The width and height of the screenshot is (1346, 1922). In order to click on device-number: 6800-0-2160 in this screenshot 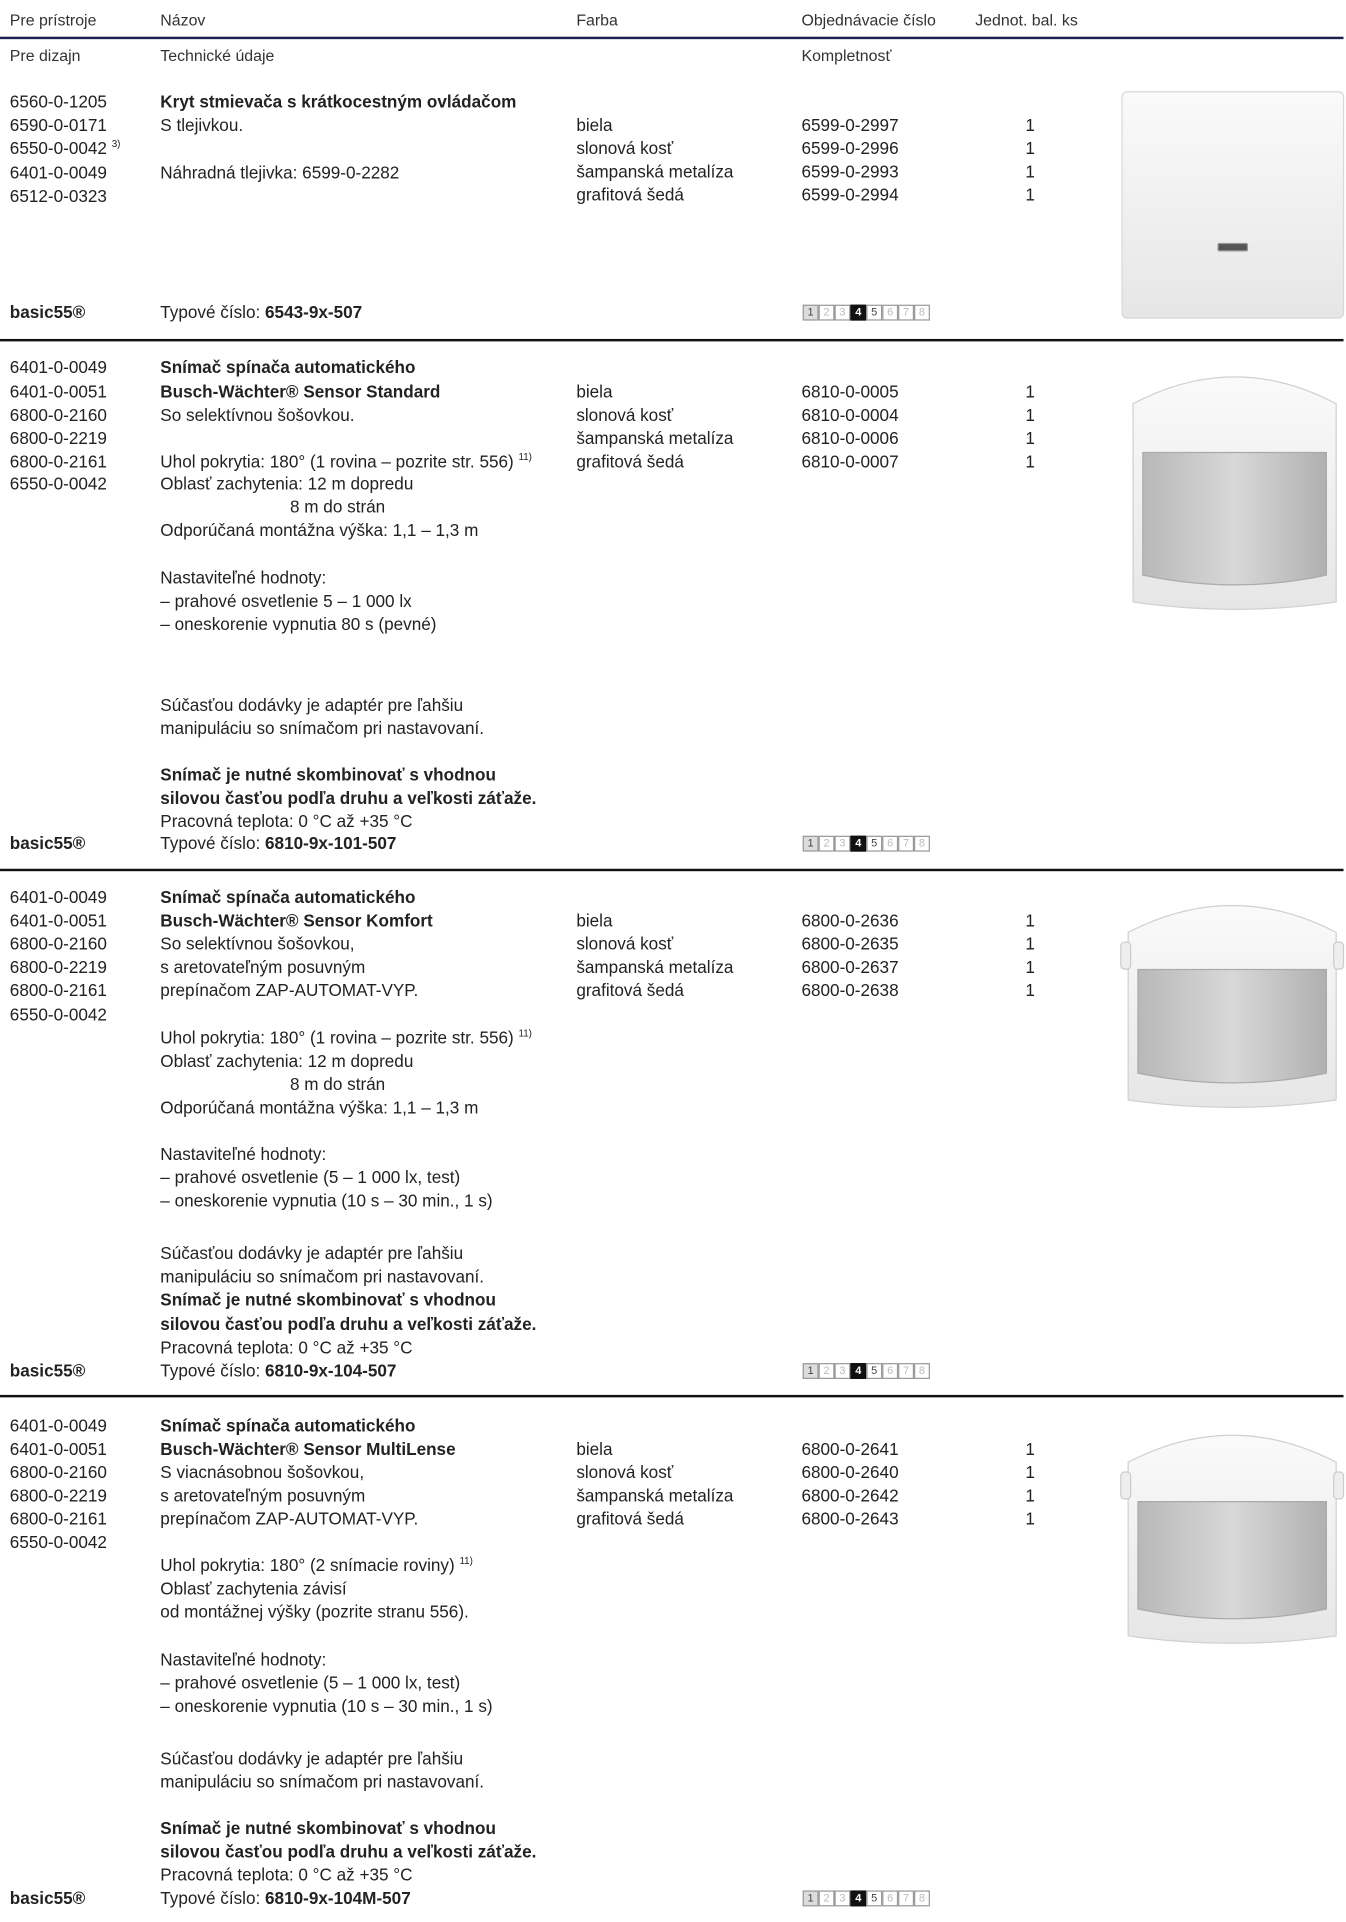, I will do `click(58, 943)`.